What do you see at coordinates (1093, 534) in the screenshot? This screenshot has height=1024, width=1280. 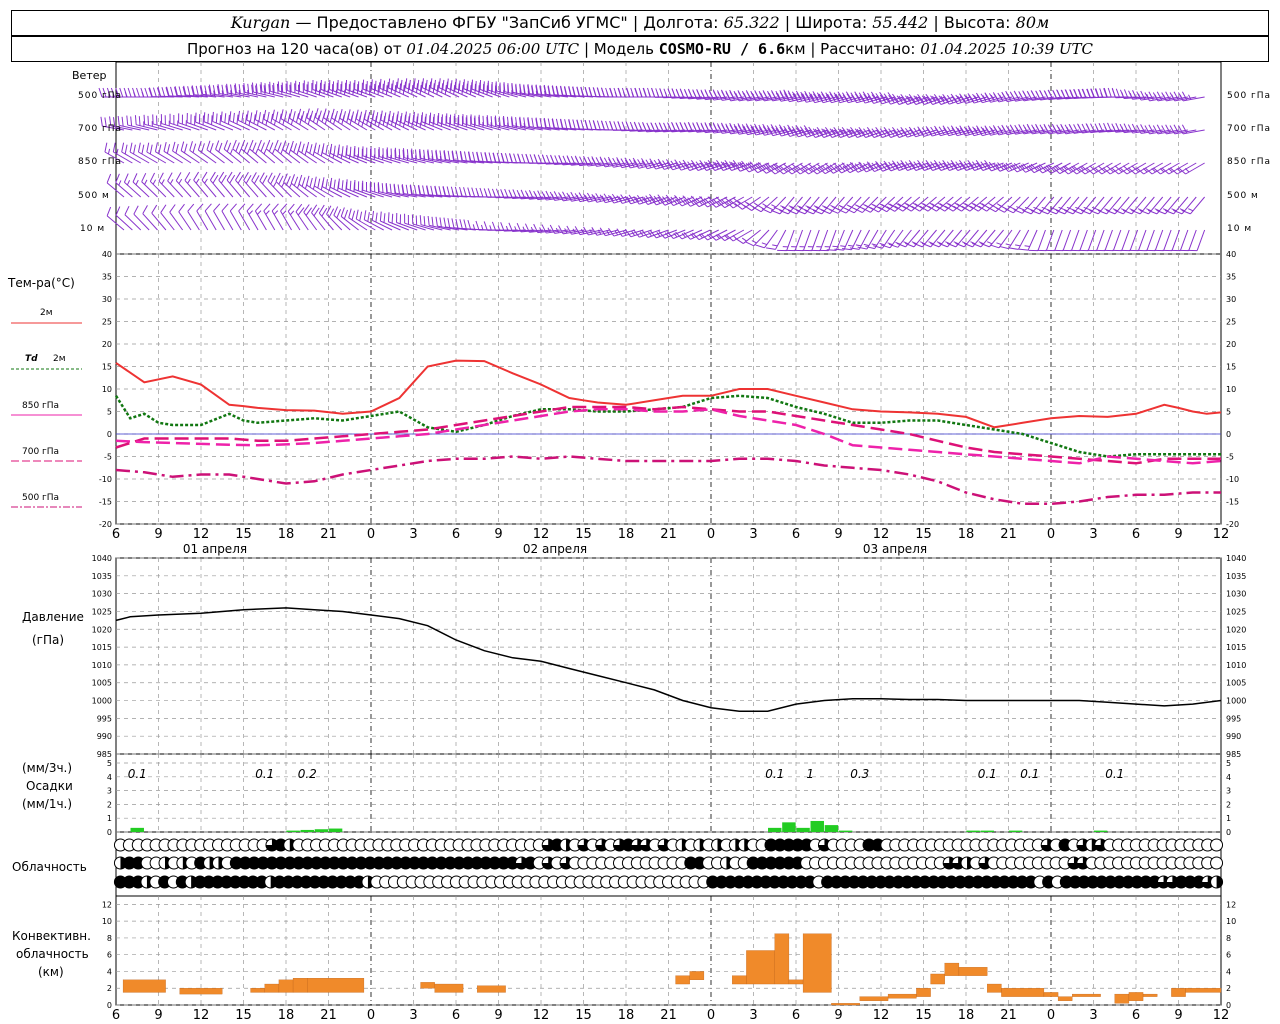 I see `time-tick-label: 3` at bounding box center [1093, 534].